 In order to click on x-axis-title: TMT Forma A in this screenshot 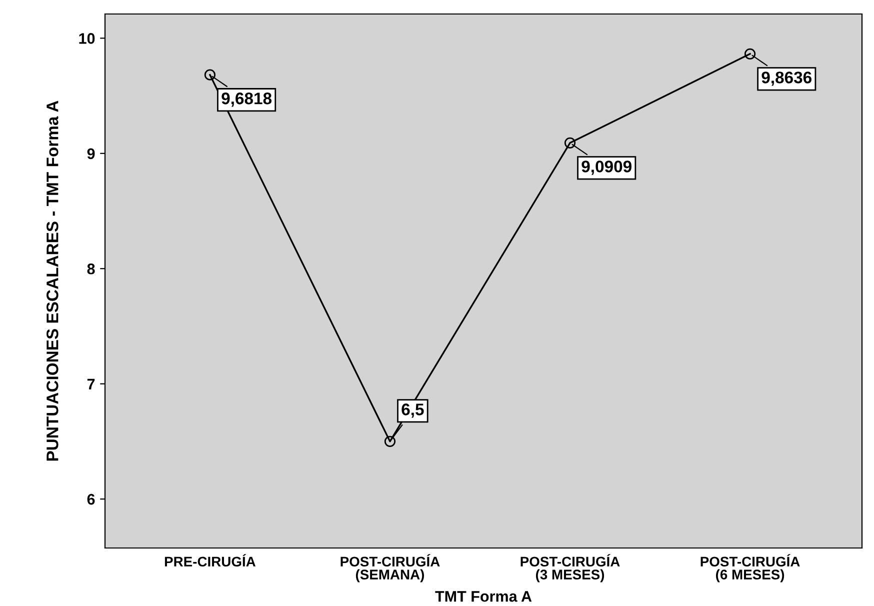, I will do `click(483, 596)`.